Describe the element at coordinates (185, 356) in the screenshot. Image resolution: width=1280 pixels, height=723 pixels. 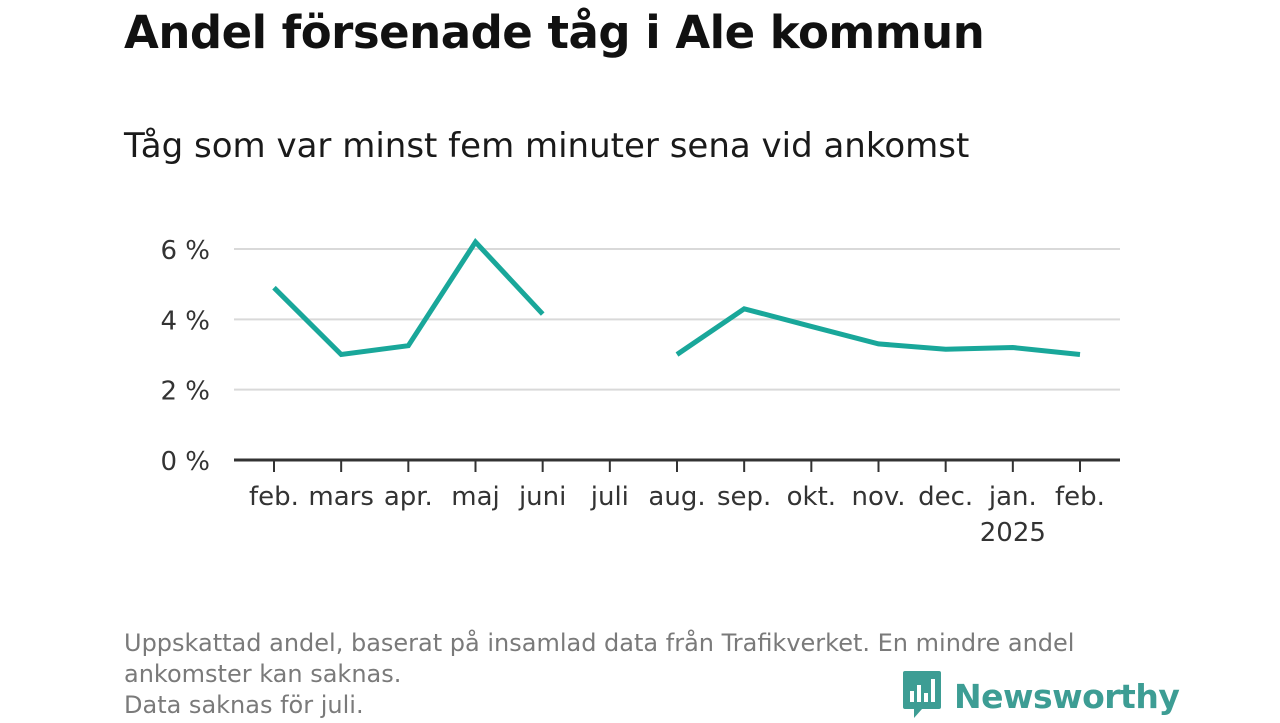
I see `y-axis-tick-labels: 0 % 2 % 4 % 6 %` at that location.